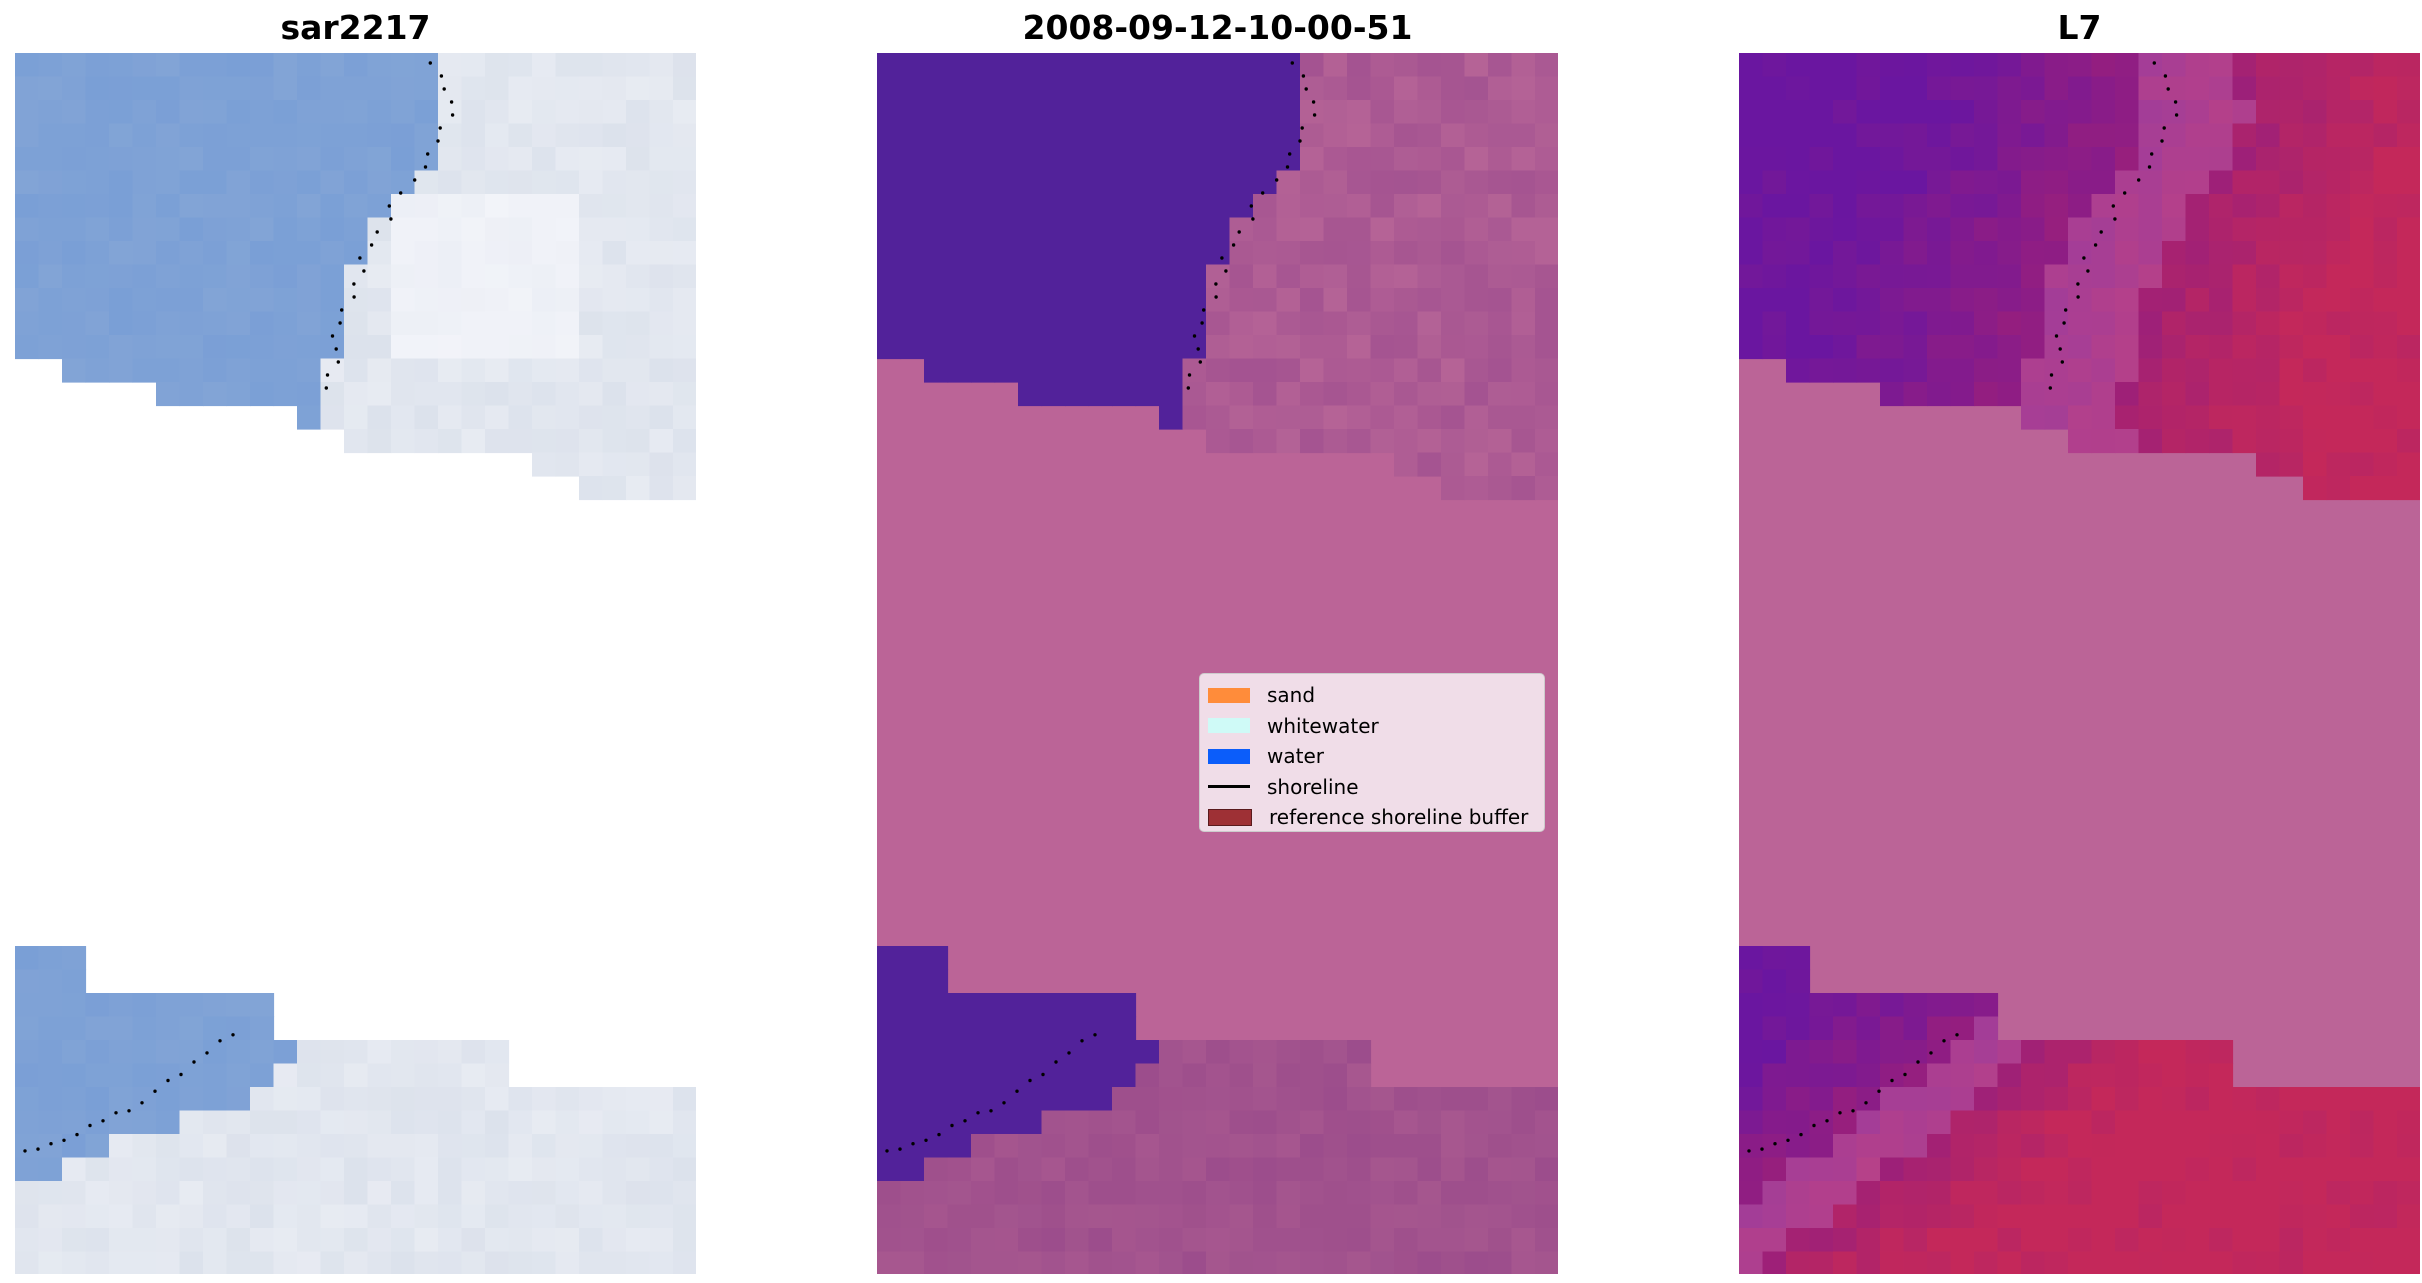 The height and width of the screenshot is (1283, 2422). Describe the element at coordinates (1217, 27) in the screenshot. I see `panel-title-classified: 2008-09-12-10-00-51` at that location.